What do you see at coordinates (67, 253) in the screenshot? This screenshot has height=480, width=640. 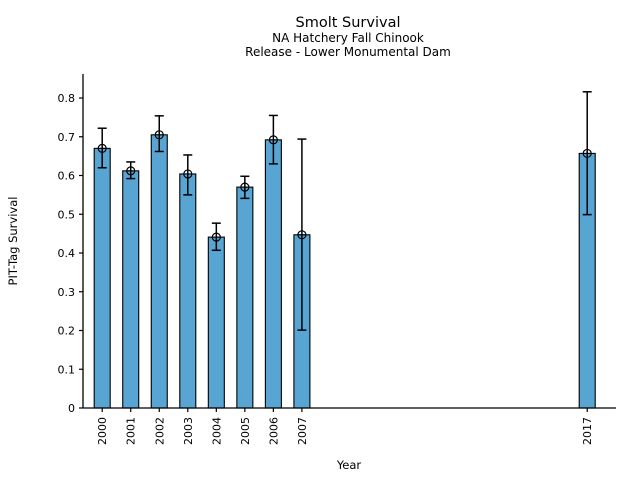 I see `y-tick-label: 0.4` at bounding box center [67, 253].